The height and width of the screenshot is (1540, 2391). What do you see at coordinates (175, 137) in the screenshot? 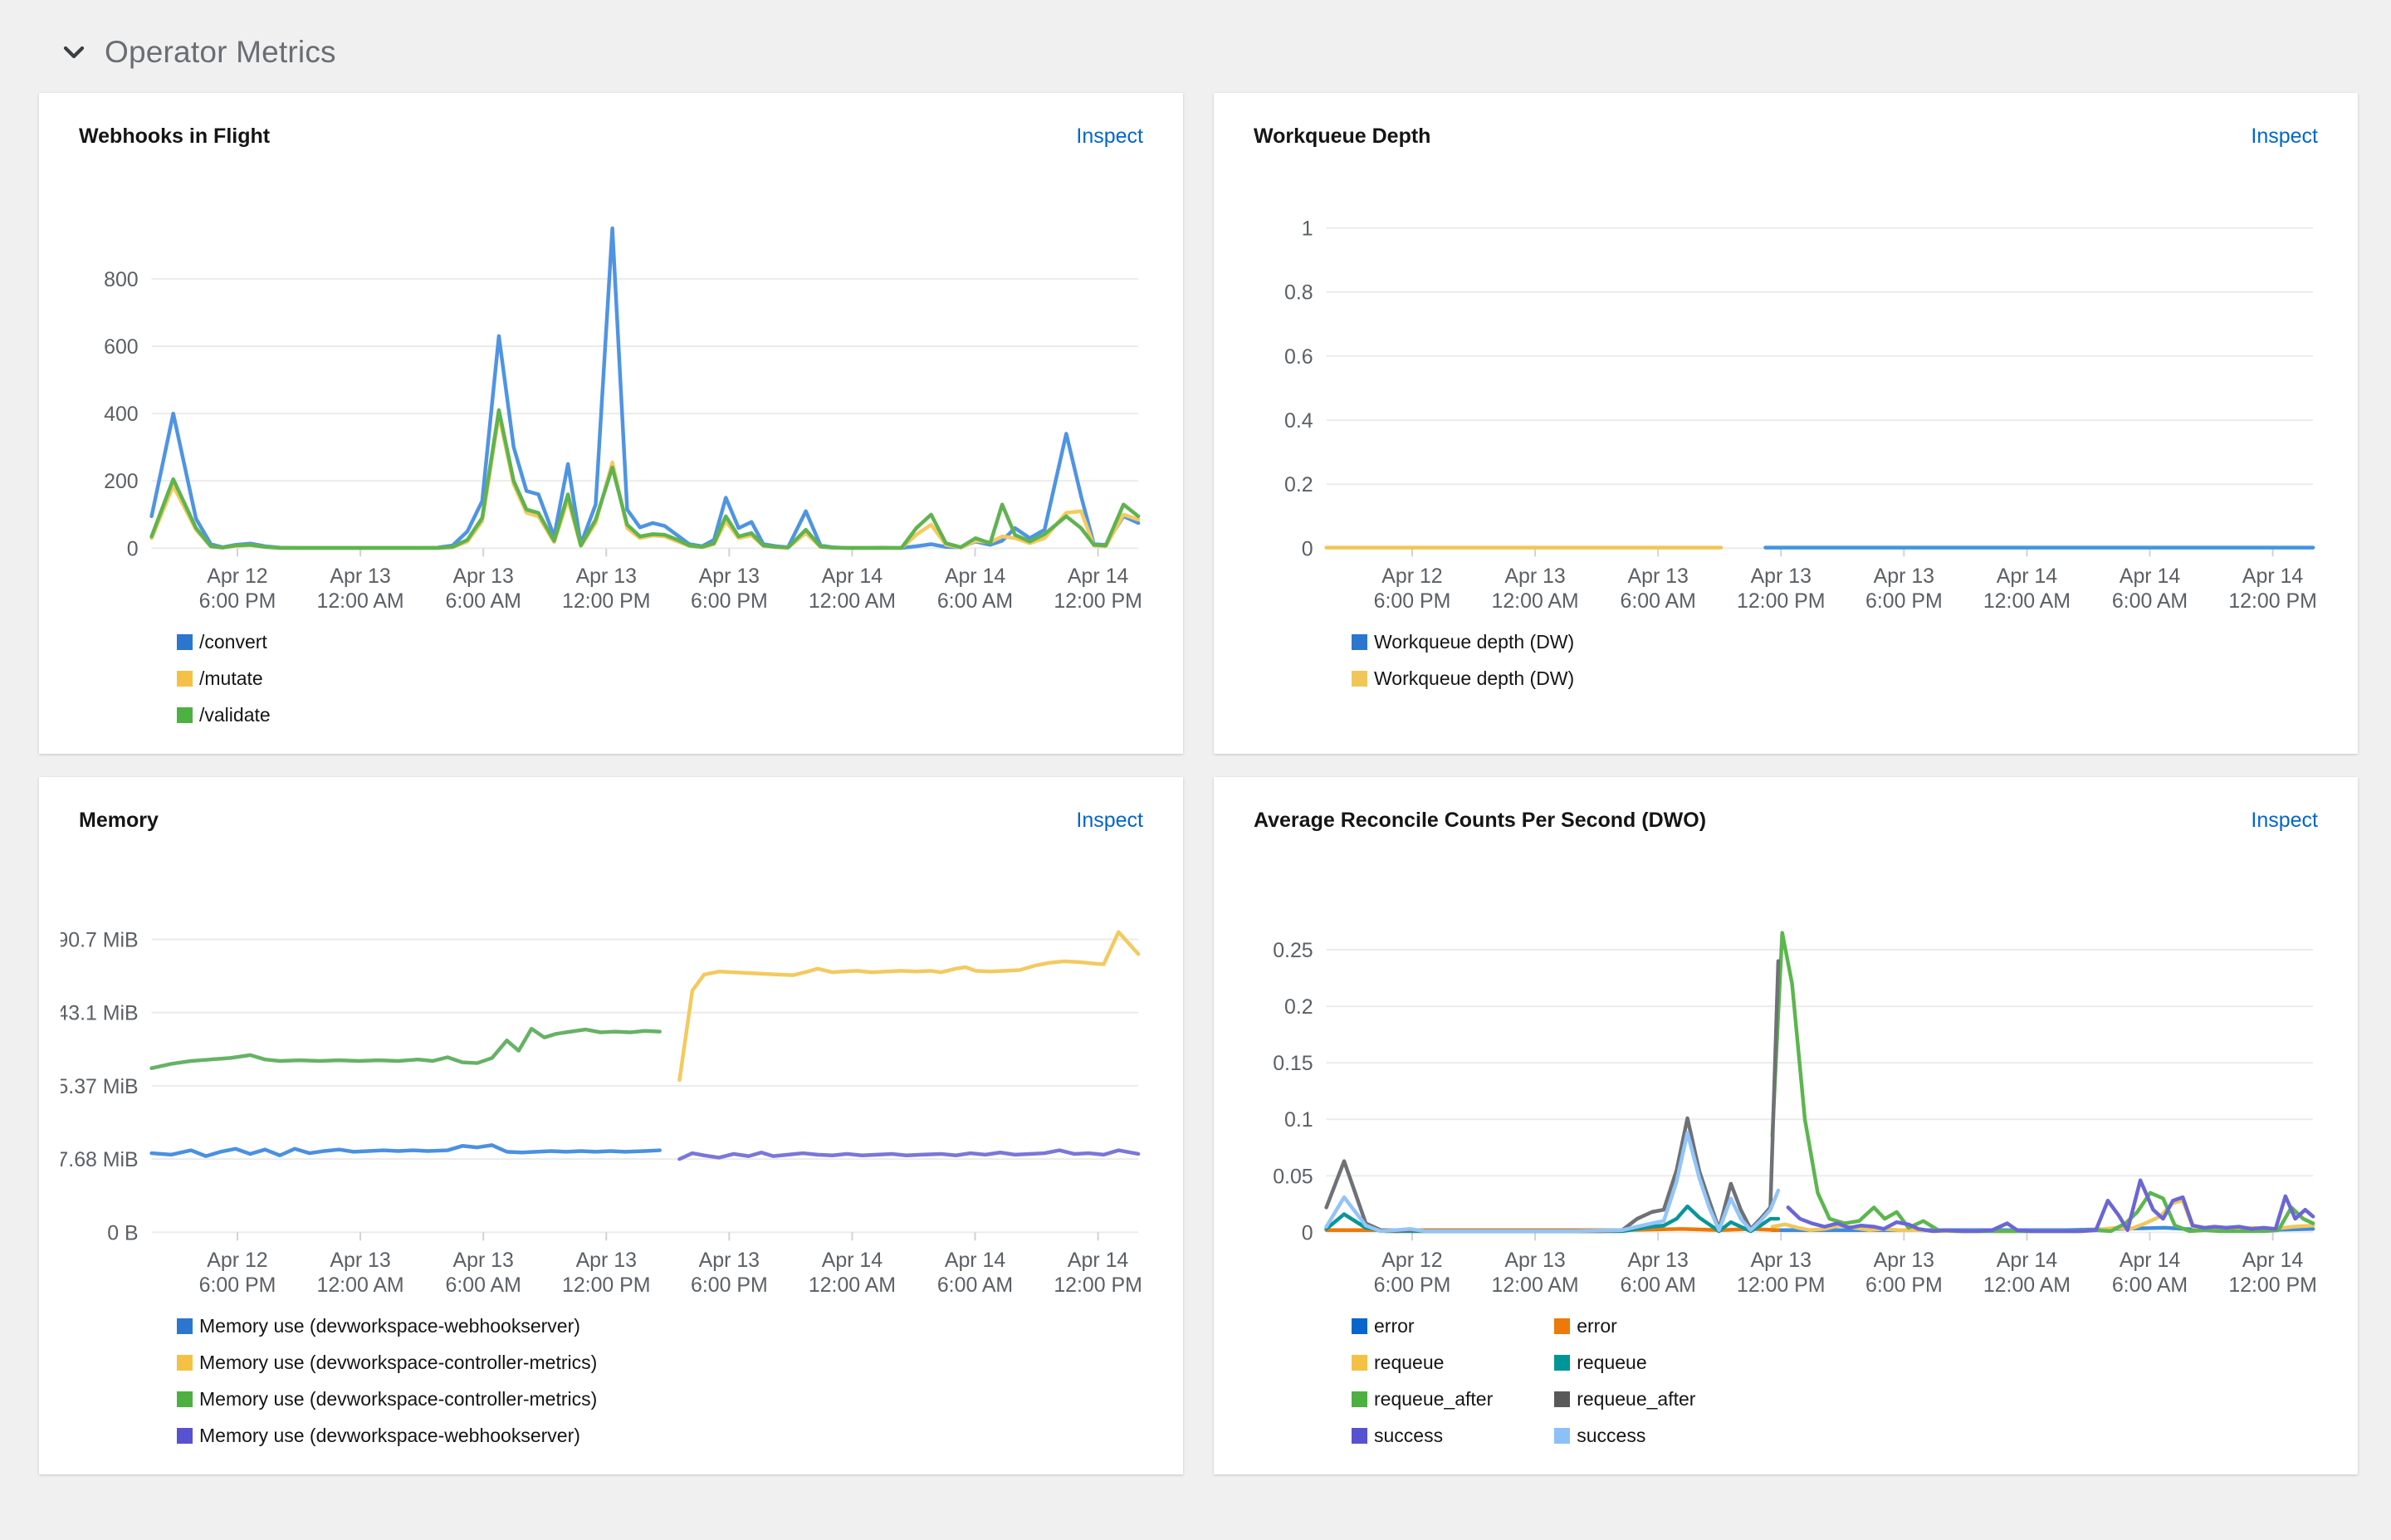
I see `chart-title: Webhooks in Flight` at bounding box center [175, 137].